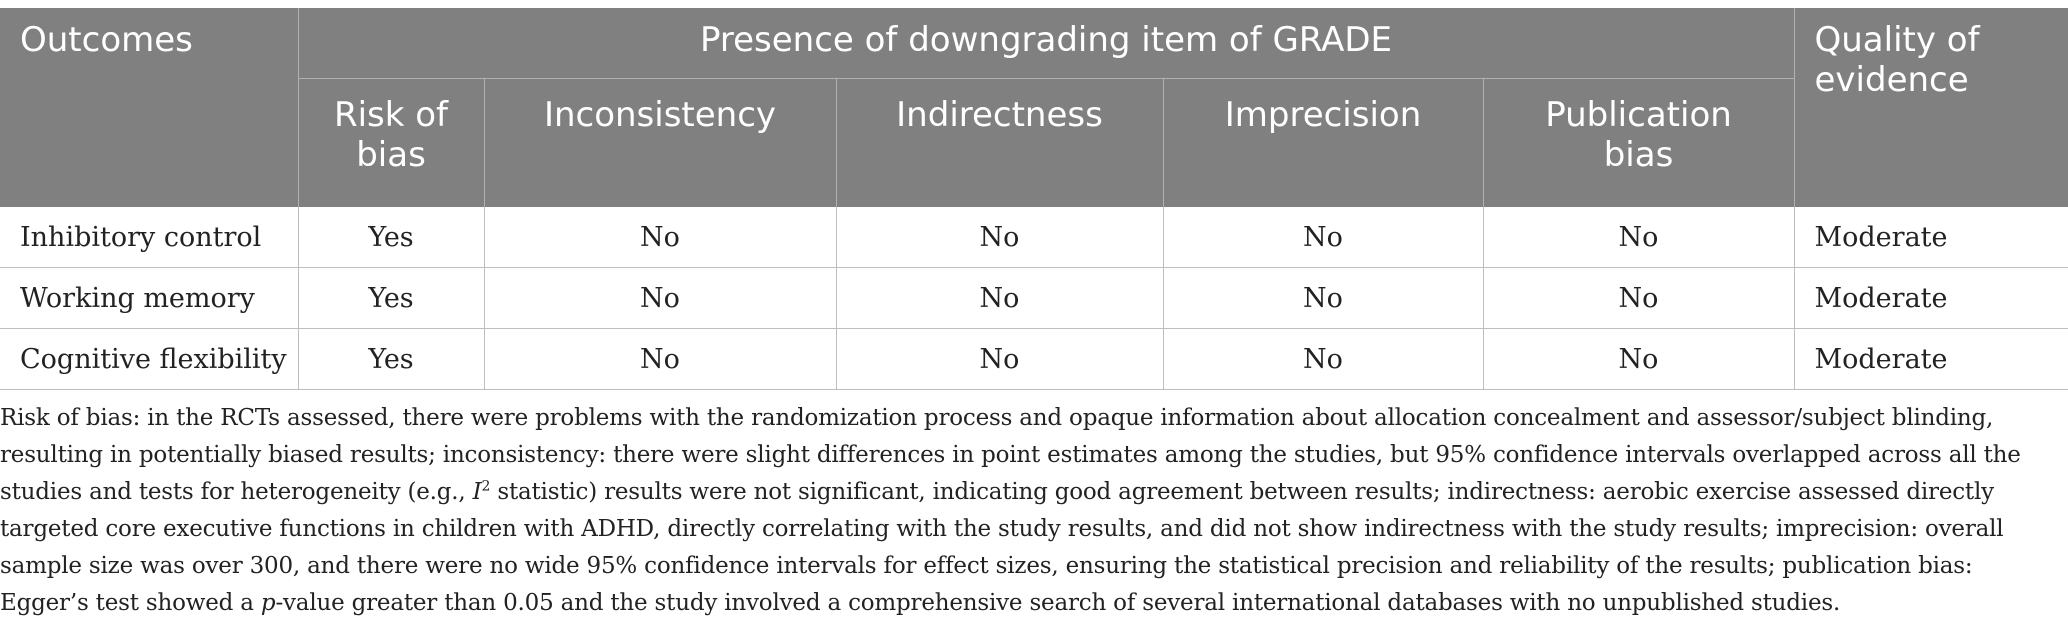 The width and height of the screenshot is (2068, 622). Describe the element at coordinates (1638, 155) in the screenshot. I see `header-publication-line2: bias` at that location.